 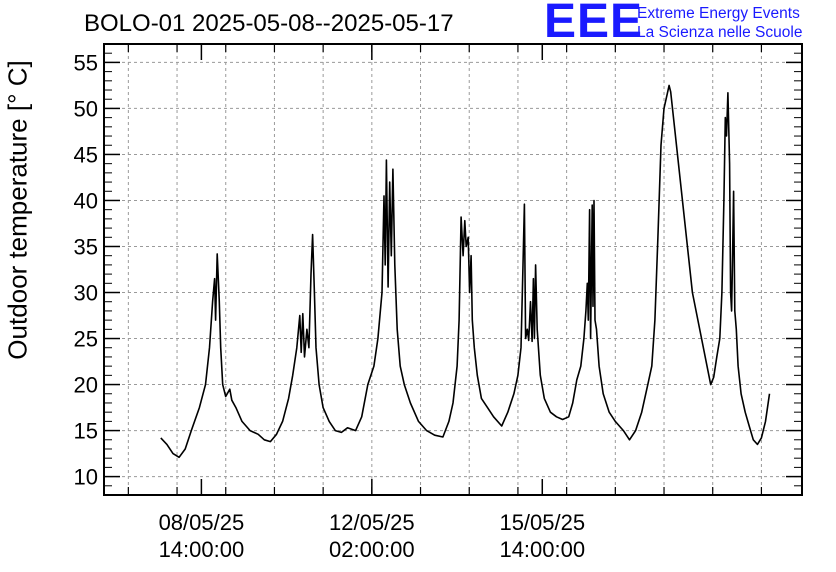 What do you see at coordinates (269, 23) in the screenshot?
I see `chart-title: BOLO-01 2025-05-08--2025-05-17` at bounding box center [269, 23].